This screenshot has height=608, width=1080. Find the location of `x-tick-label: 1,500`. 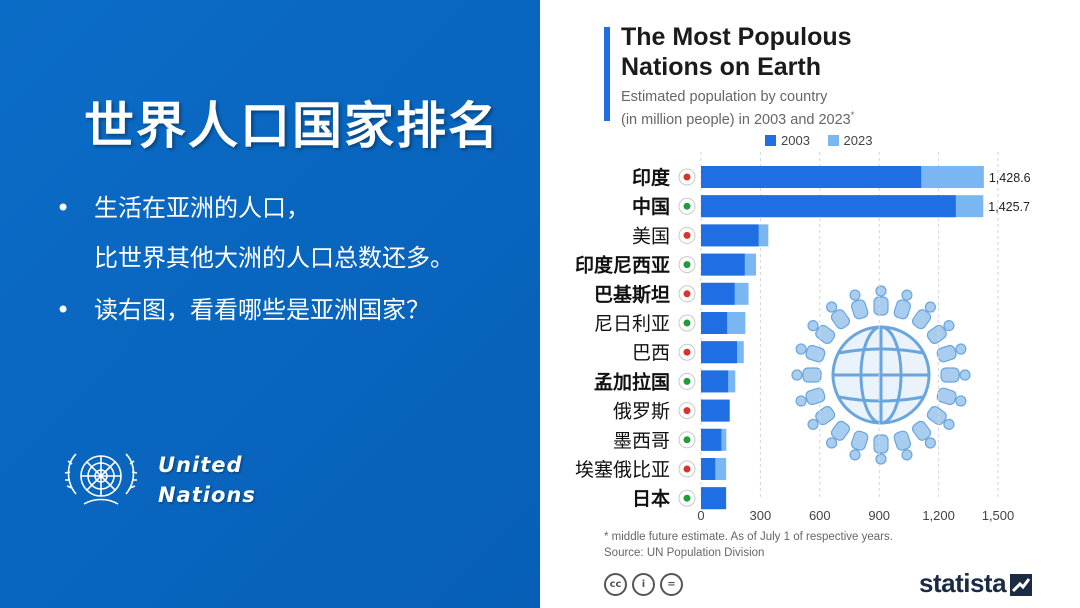

x-tick-label: 1,500 is located at coordinates (998, 515).